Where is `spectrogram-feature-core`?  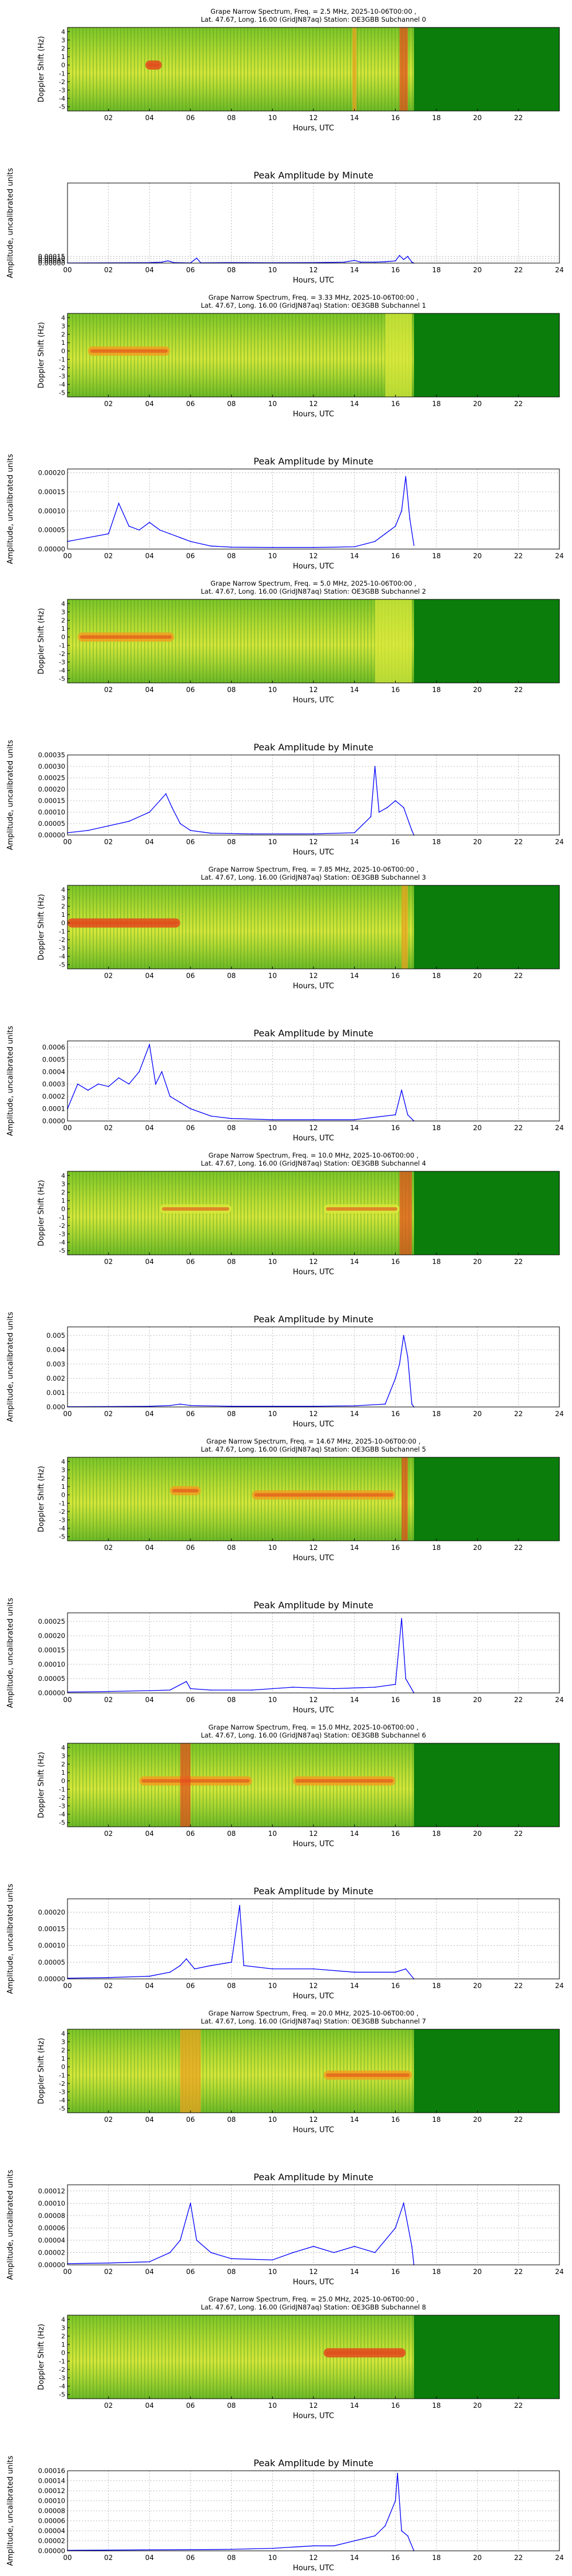
spectrogram-feature-core is located at coordinates (367, 2075).